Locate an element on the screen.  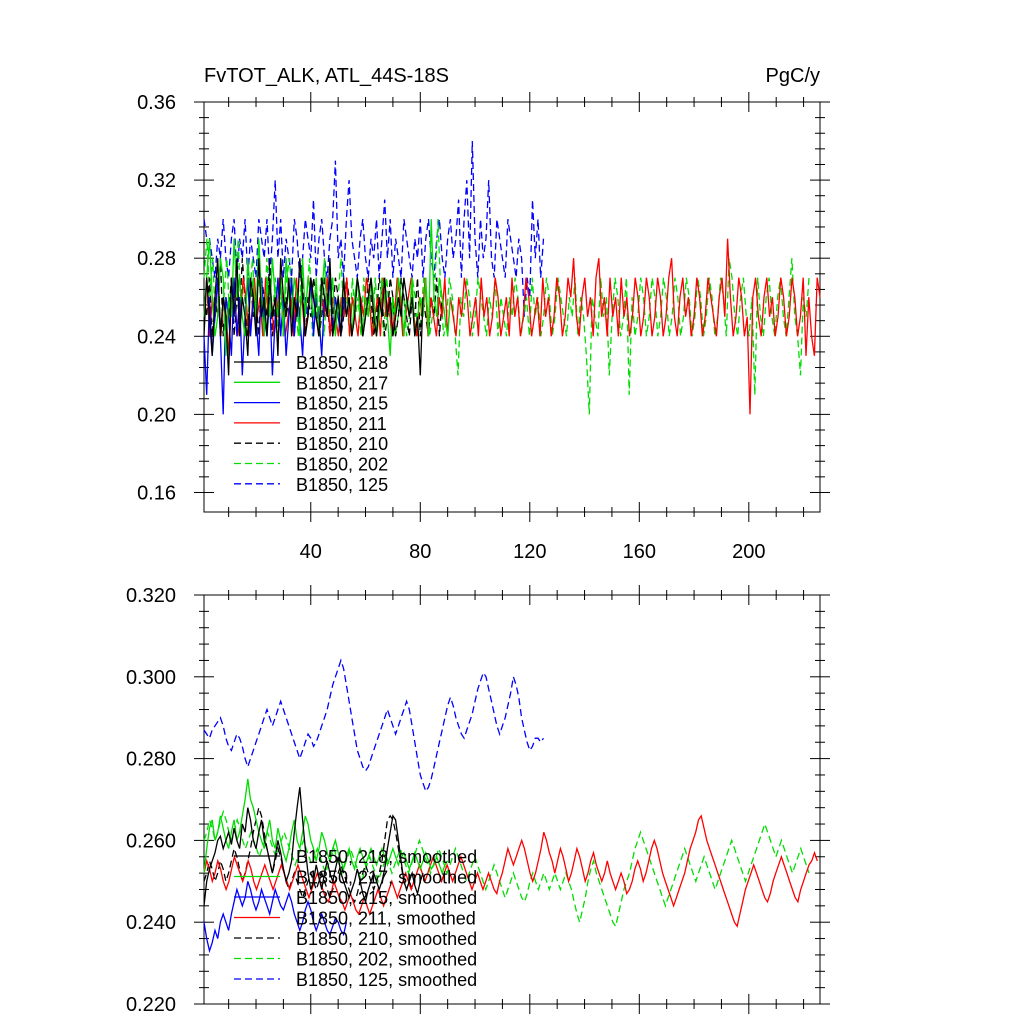
legend-label: B1850, 218, smoothed is located at coordinates (386, 857).